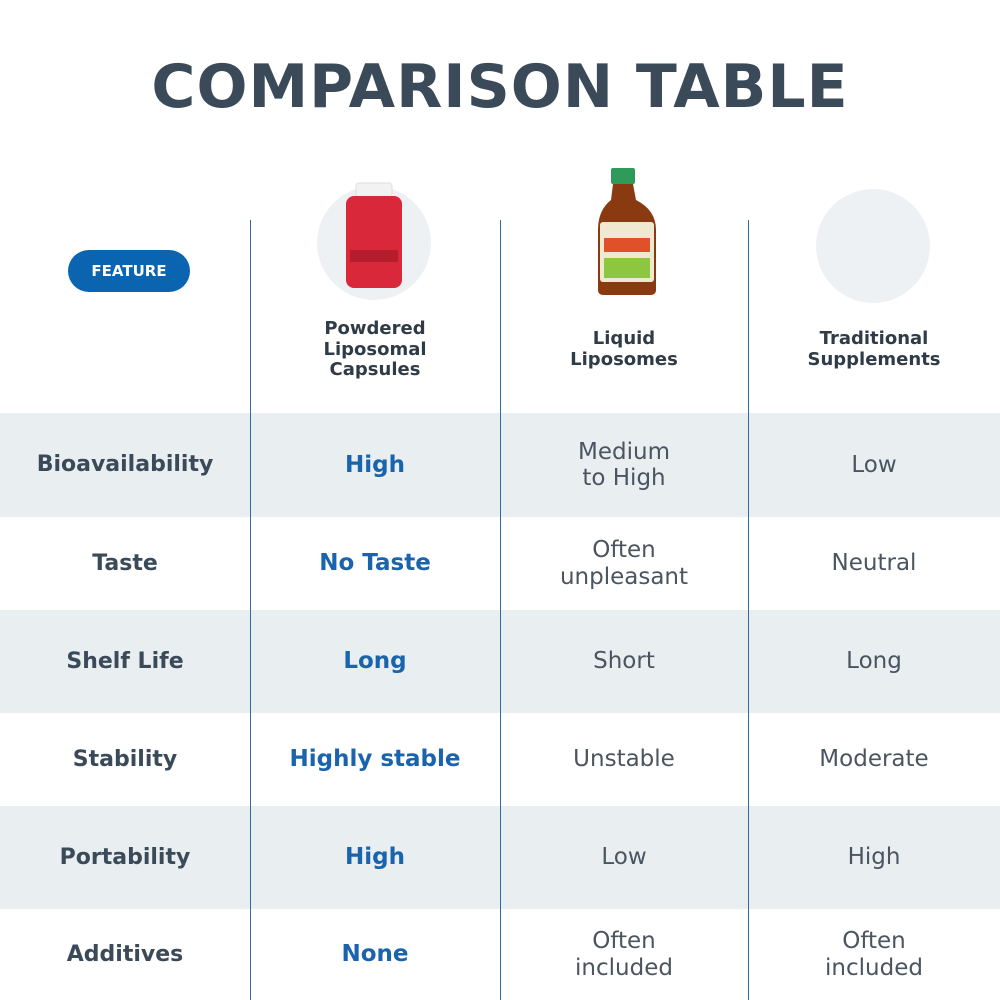 This screenshot has height=1000, width=1000. Describe the element at coordinates (874, 759) in the screenshot. I see `cell-value: Moderate` at that location.